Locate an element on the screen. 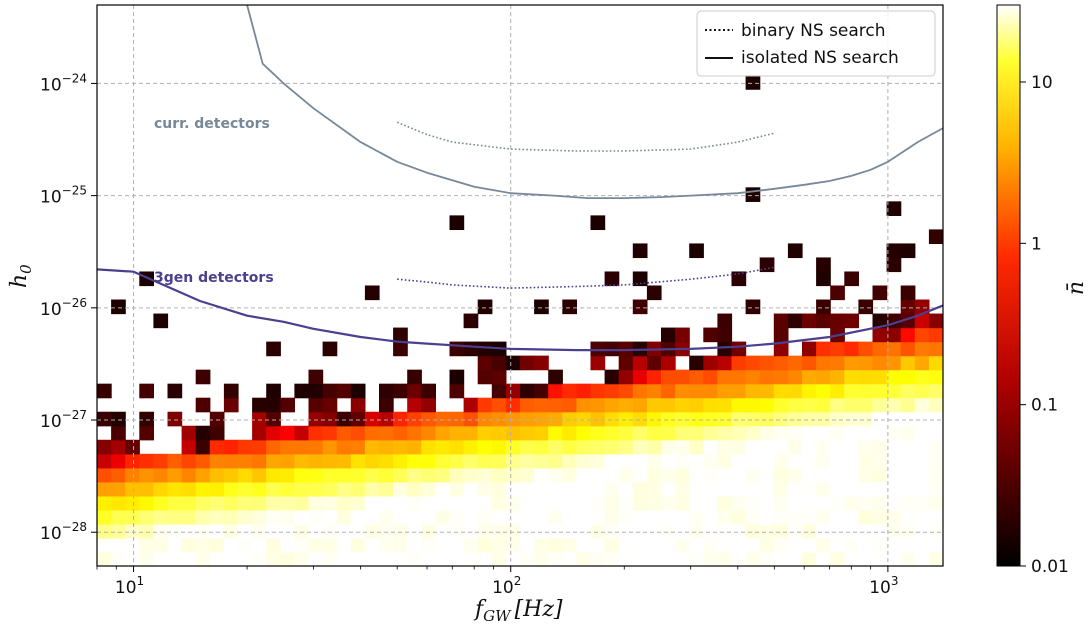 The width and height of the screenshot is (1088, 627). x-axis: 101 102 103 is located at coordinates (497, 582).